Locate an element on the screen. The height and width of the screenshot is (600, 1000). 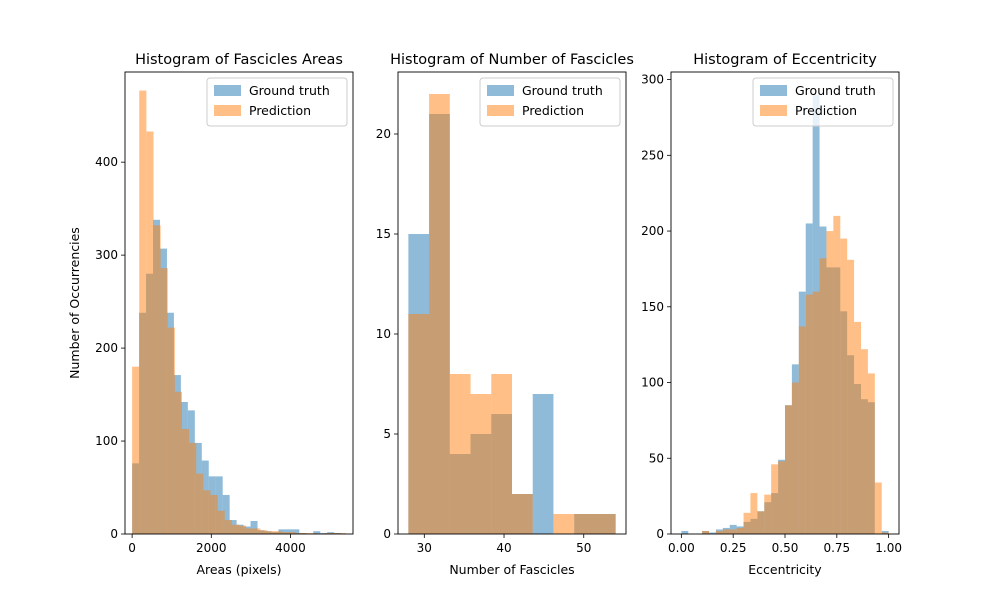
y-tick-label: 150 is located at coordinates (652, 307).